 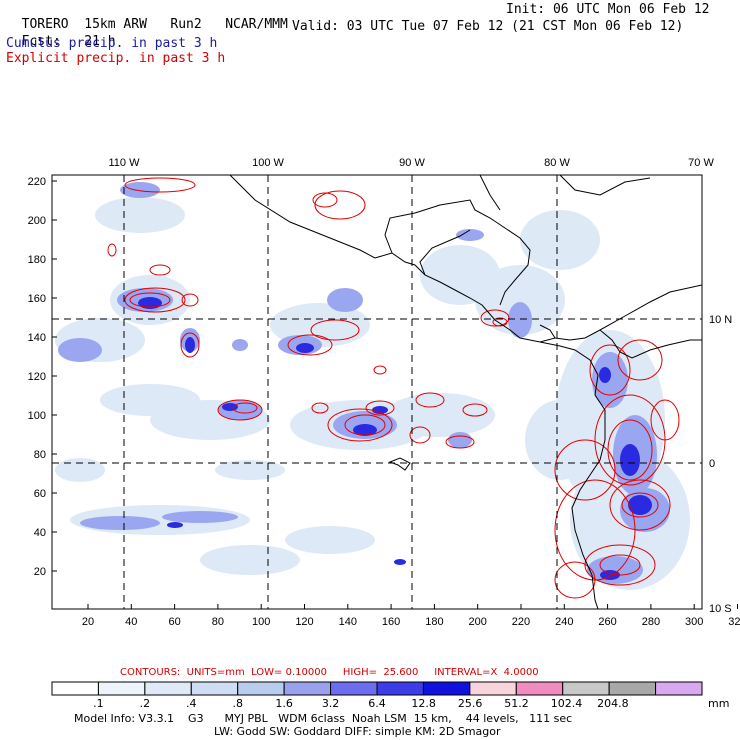 What do you see at coordinates (470, 703) in the screenshot?
I see `colorbar-threshold-label: 25.6` at bounding box center [470, 703].